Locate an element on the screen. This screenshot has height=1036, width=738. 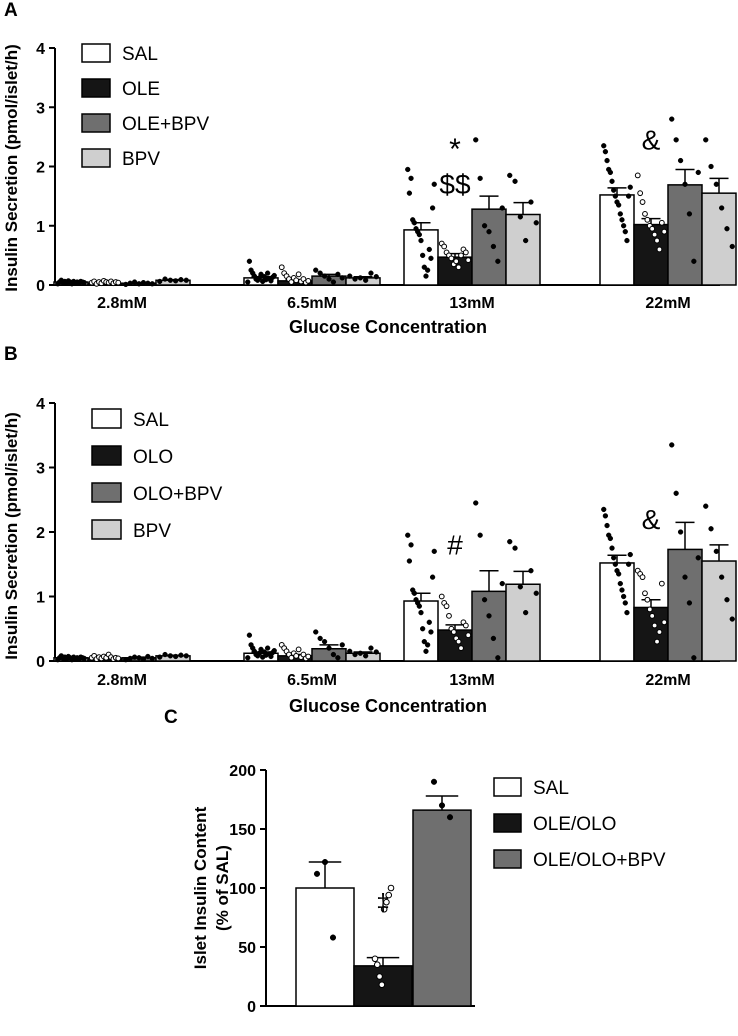
y-tick-label: 2 is located at coordinates (40, 168).